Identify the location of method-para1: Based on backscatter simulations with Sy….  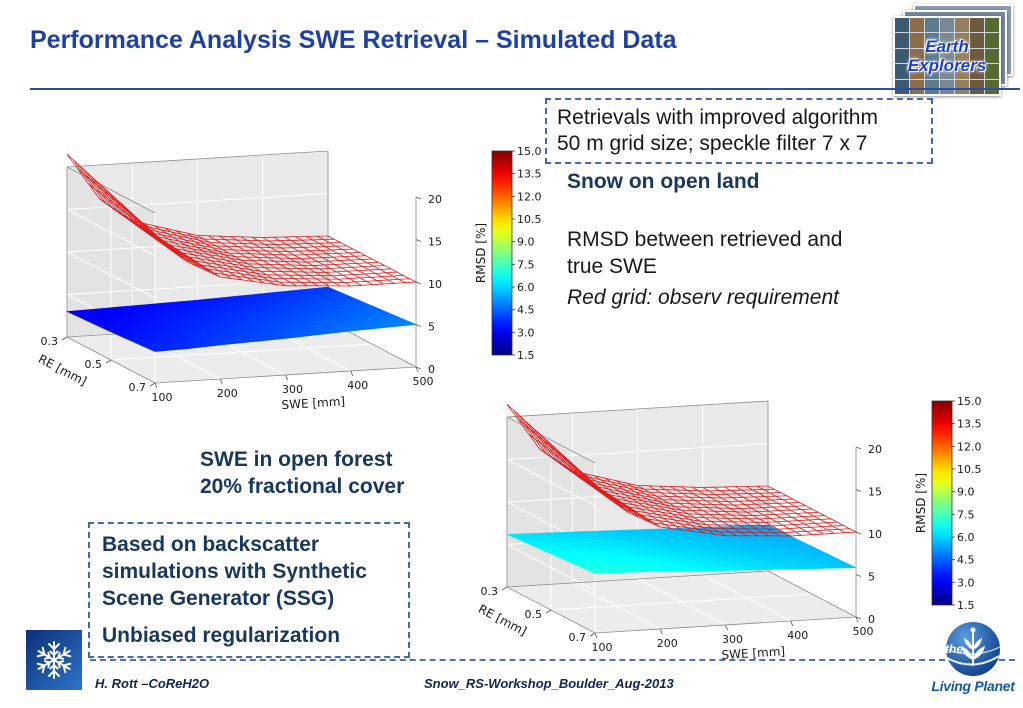
(234, 571).